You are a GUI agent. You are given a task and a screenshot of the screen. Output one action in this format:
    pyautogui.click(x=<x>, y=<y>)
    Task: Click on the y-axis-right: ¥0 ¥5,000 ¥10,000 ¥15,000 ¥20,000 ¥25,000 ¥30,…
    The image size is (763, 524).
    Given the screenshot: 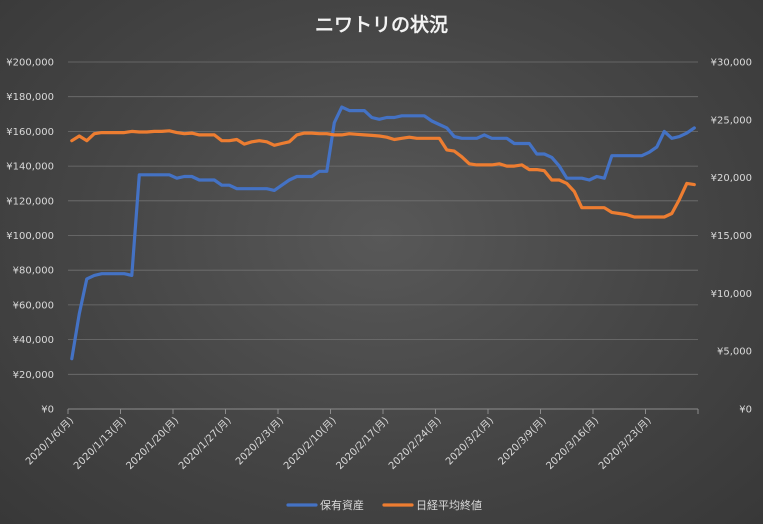 What is the action you would take?
    pyautogui.click(x=731, y=237)
    